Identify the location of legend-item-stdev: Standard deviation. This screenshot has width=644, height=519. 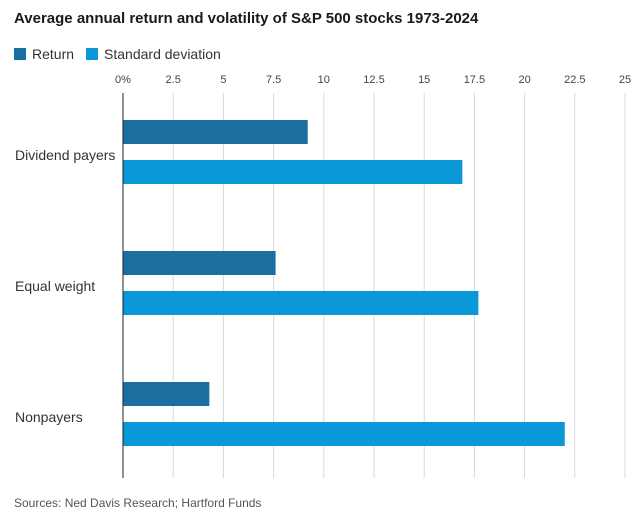
(153, 54).